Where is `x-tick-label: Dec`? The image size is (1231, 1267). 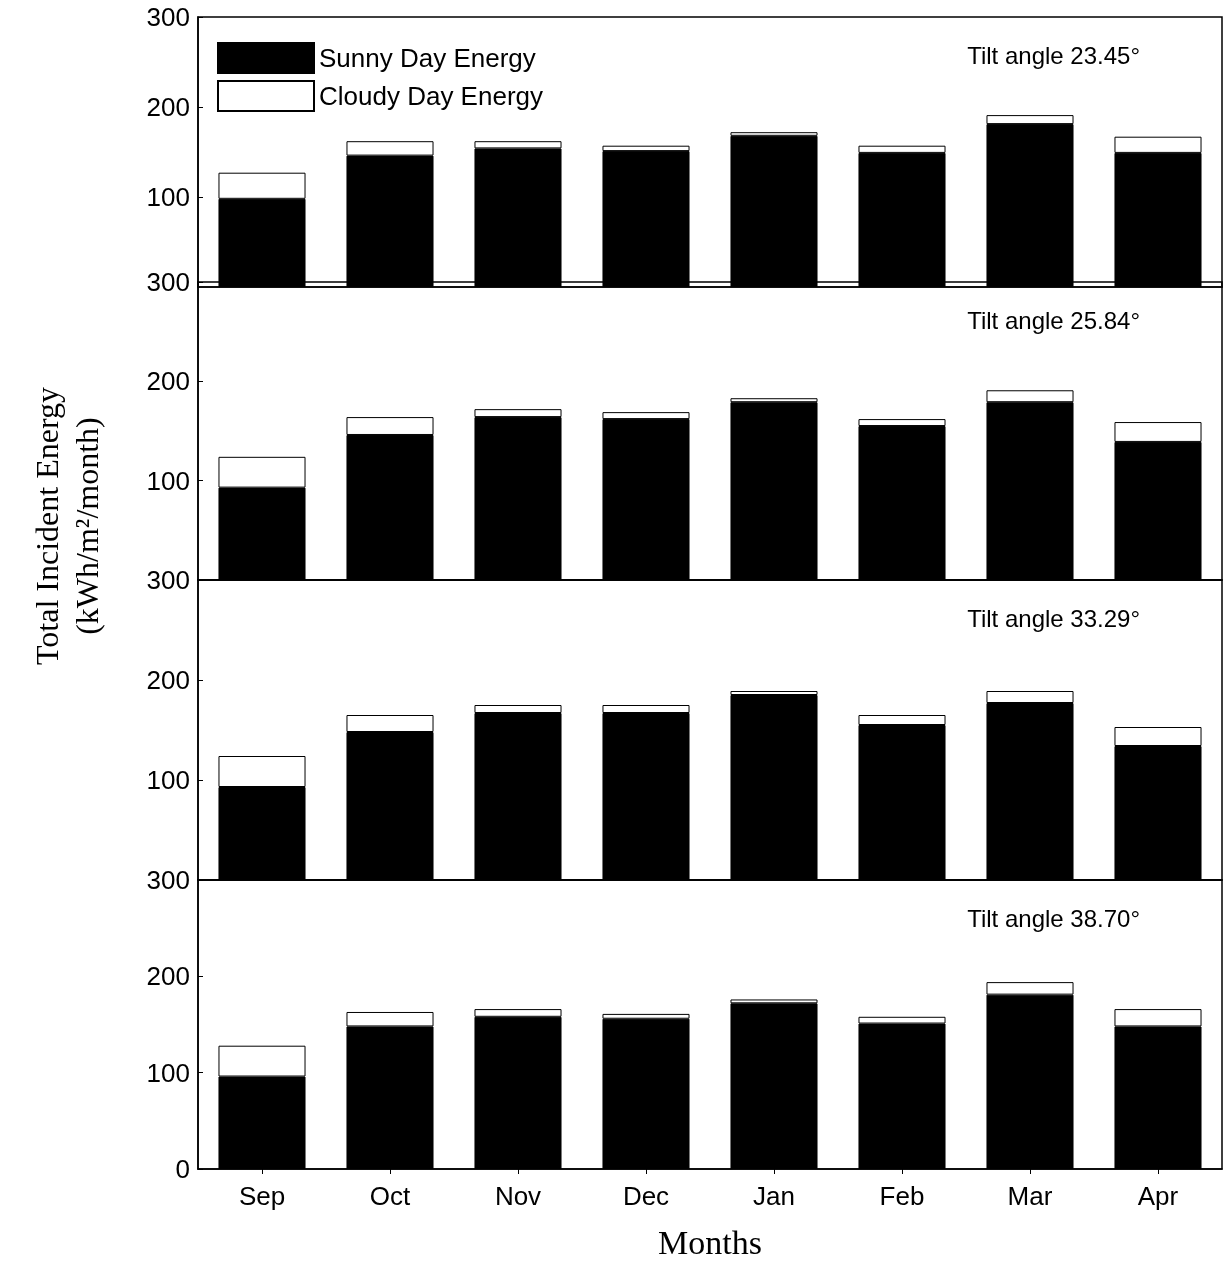
x-tick-label: Dec is located at coordinates (646, 1196).